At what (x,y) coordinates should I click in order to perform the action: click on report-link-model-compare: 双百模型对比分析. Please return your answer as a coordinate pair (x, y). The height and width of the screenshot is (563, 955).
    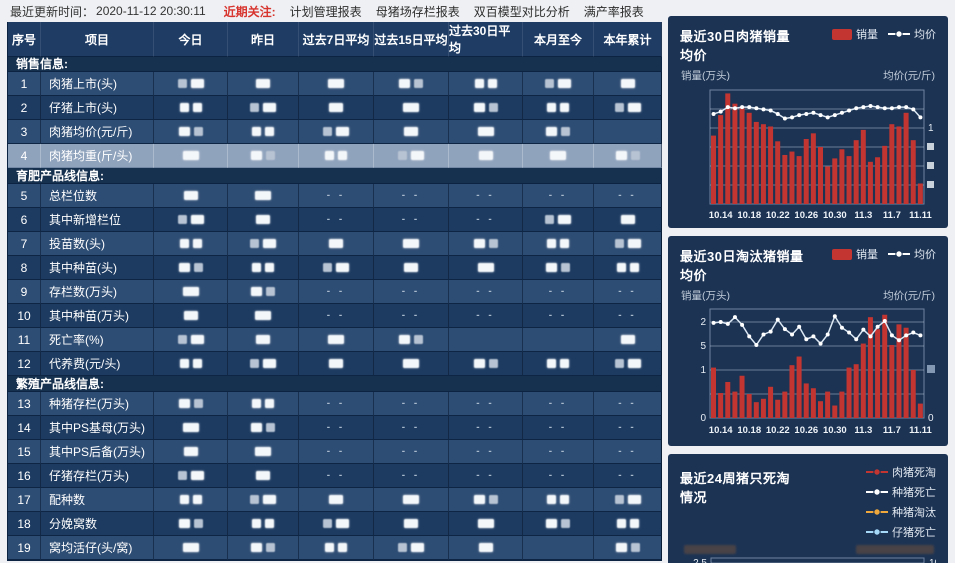
    Looking at the image, I should click on (521, 11).